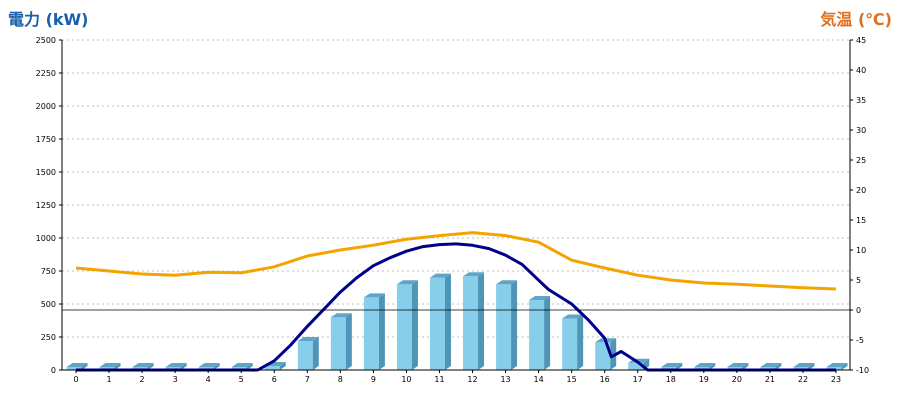 The width and height of the screenshot is (900, 400). I want to click on x-tick-label: 13, so click(505, 379).